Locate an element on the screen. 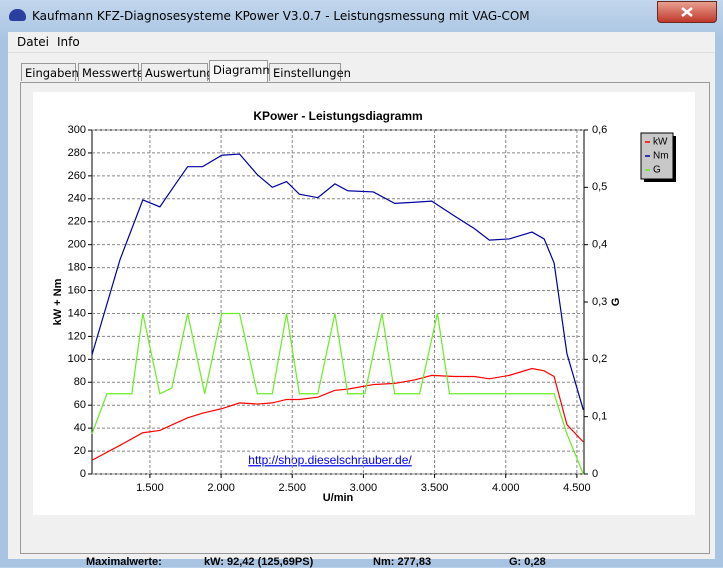  x-tick-label: 3.000 is located at coordinates (364, 488).